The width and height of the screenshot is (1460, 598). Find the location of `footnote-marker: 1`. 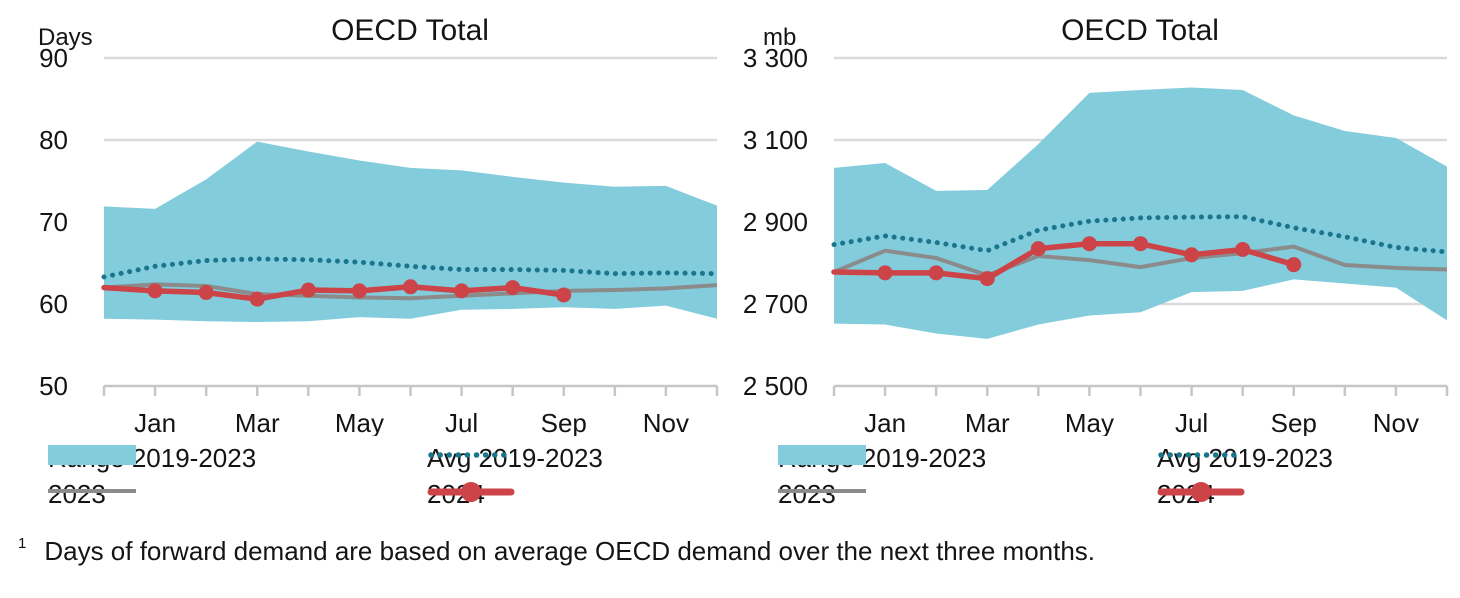

footnote-marker: 1 is located at coordinates (22, 543).